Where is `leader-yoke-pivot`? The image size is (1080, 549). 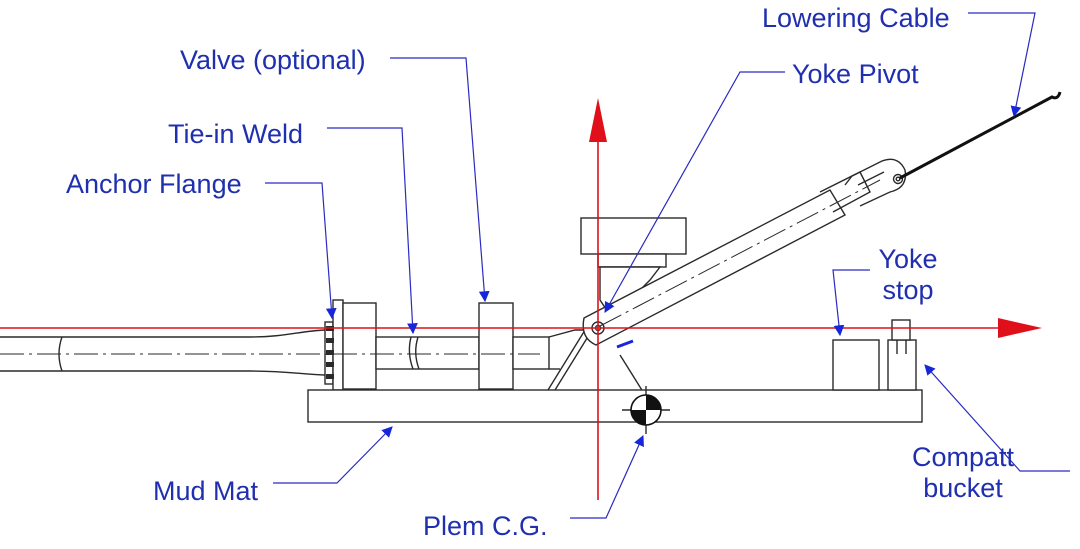 leader-yoke-pivot is located at coordinates (694, 192).